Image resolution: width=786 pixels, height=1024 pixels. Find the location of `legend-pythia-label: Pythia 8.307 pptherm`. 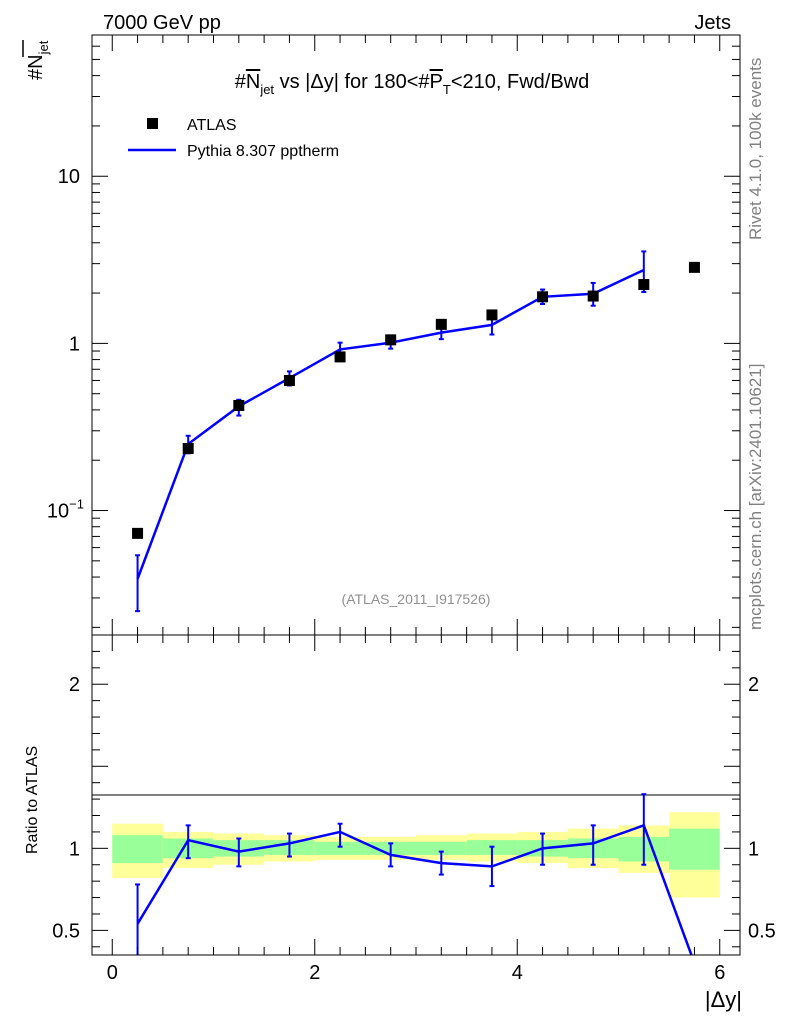

legend-pythia-label: Pythia 8.307 pptherm is located at coordinates (263, 151).